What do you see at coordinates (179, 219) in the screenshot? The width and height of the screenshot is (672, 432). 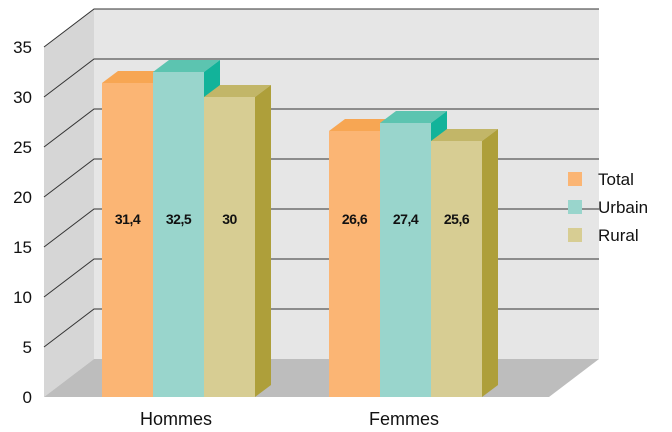 I see `data-label: 32,5` at bounding box center [179, 219].